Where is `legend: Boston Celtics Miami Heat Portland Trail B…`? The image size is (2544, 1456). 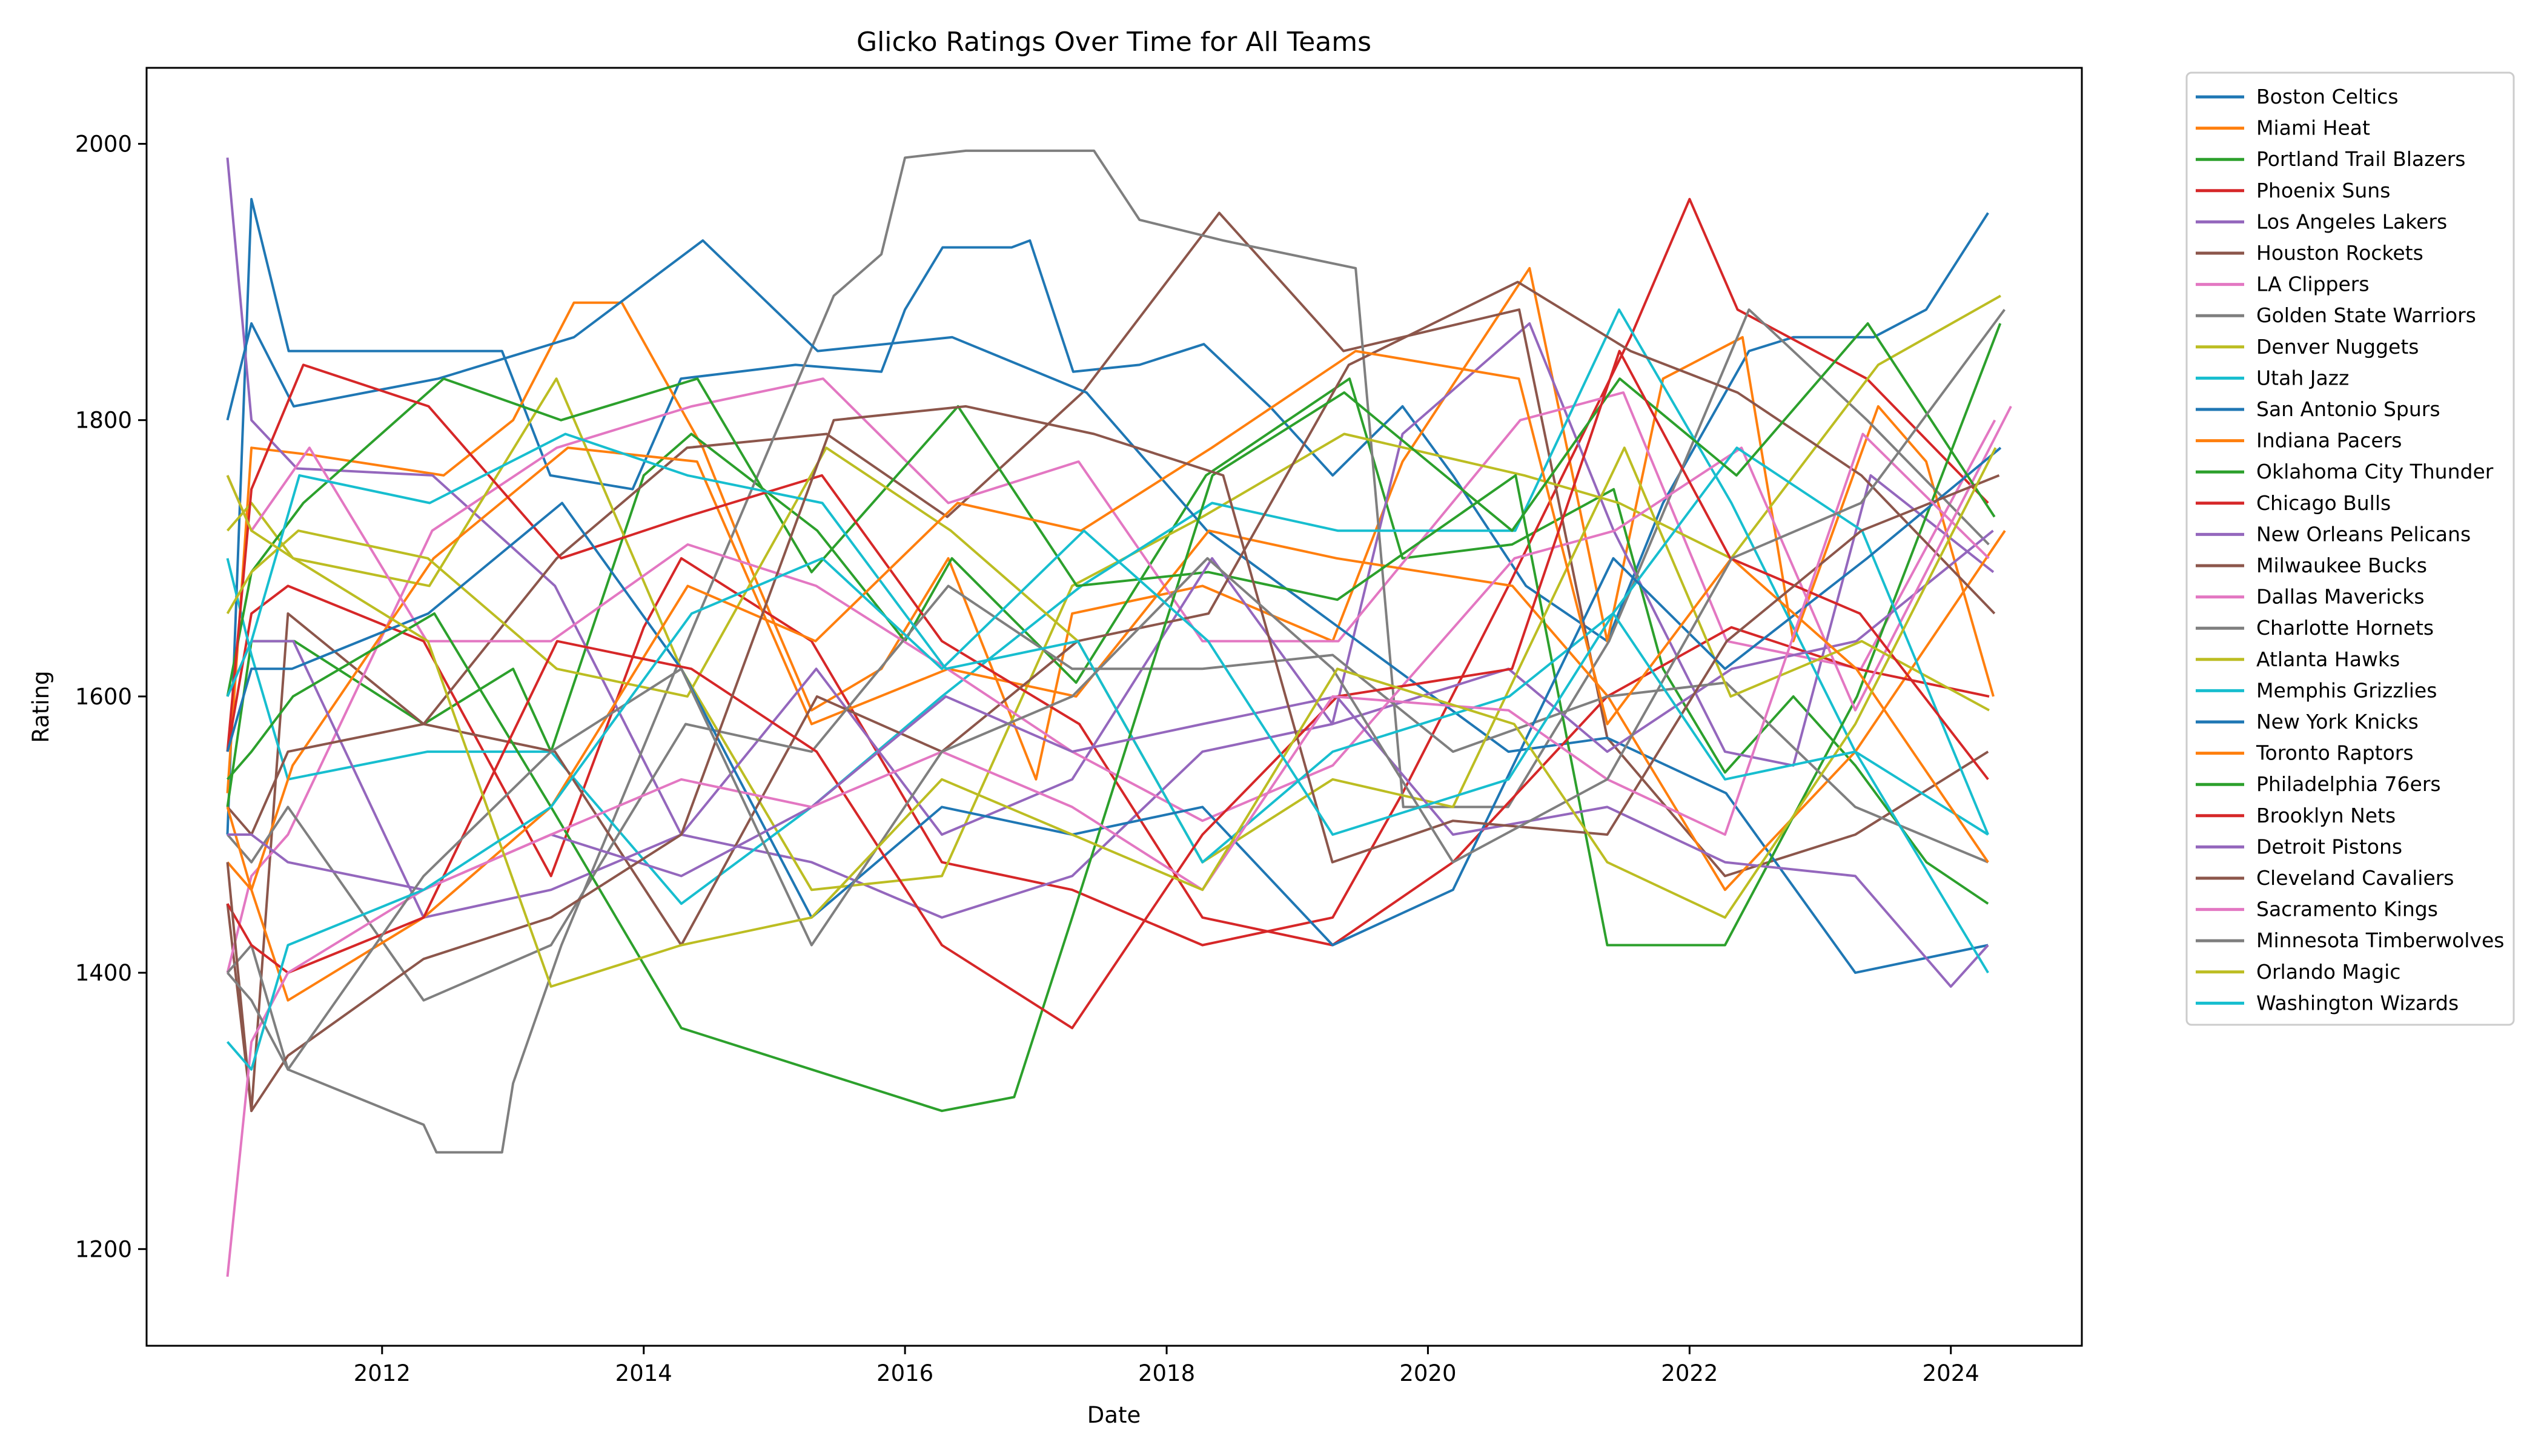
legend: Boston Celtics Miami Heat Portland Trail B… is located at coordinates (2350, 548).